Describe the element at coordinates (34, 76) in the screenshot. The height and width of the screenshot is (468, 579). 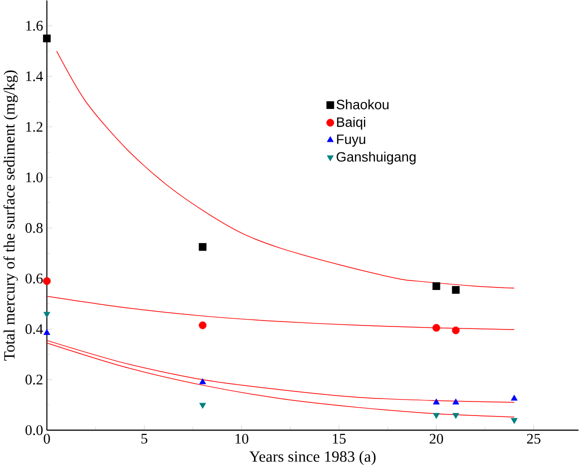
I see `y-tick-label: 1.4` at that location.